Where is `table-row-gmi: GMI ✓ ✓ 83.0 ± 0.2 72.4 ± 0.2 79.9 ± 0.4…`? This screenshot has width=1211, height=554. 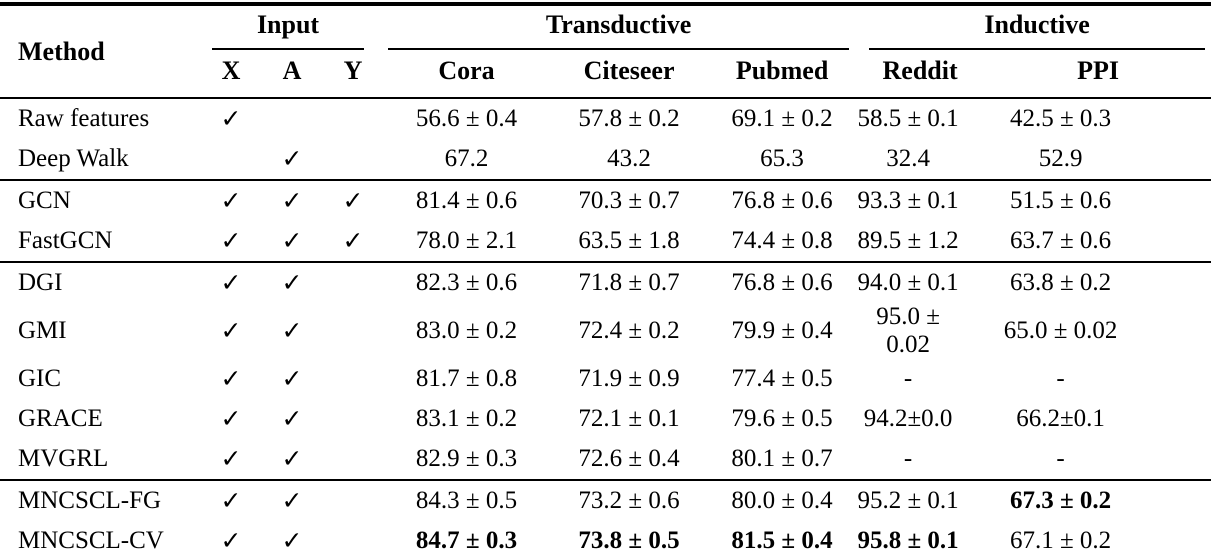 table-row-gmi: GMI ✓ ✓ 83.0 ± 0.2 72.4 ± 0.2 79.9 ± 0.4… is located at coordinates (605, 331).